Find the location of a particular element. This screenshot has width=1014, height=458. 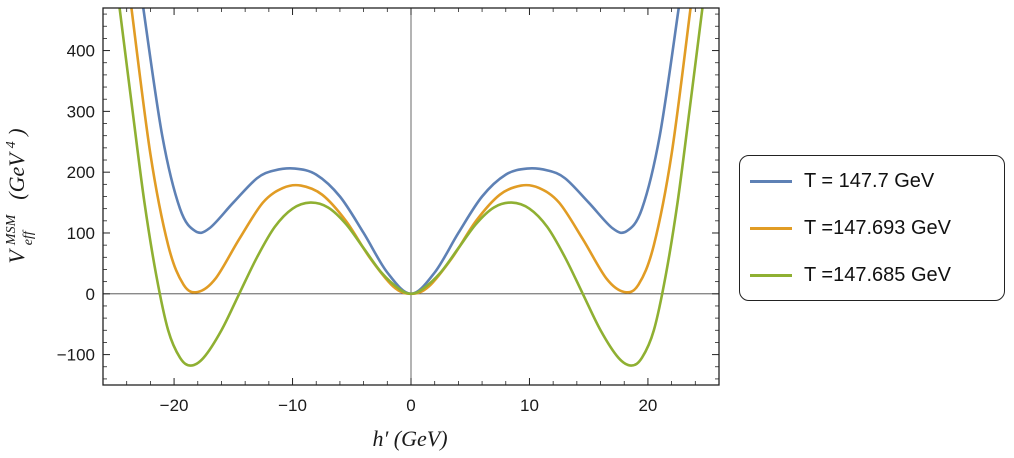

y-tick-label: 300 is located at coordinates (81, 111).